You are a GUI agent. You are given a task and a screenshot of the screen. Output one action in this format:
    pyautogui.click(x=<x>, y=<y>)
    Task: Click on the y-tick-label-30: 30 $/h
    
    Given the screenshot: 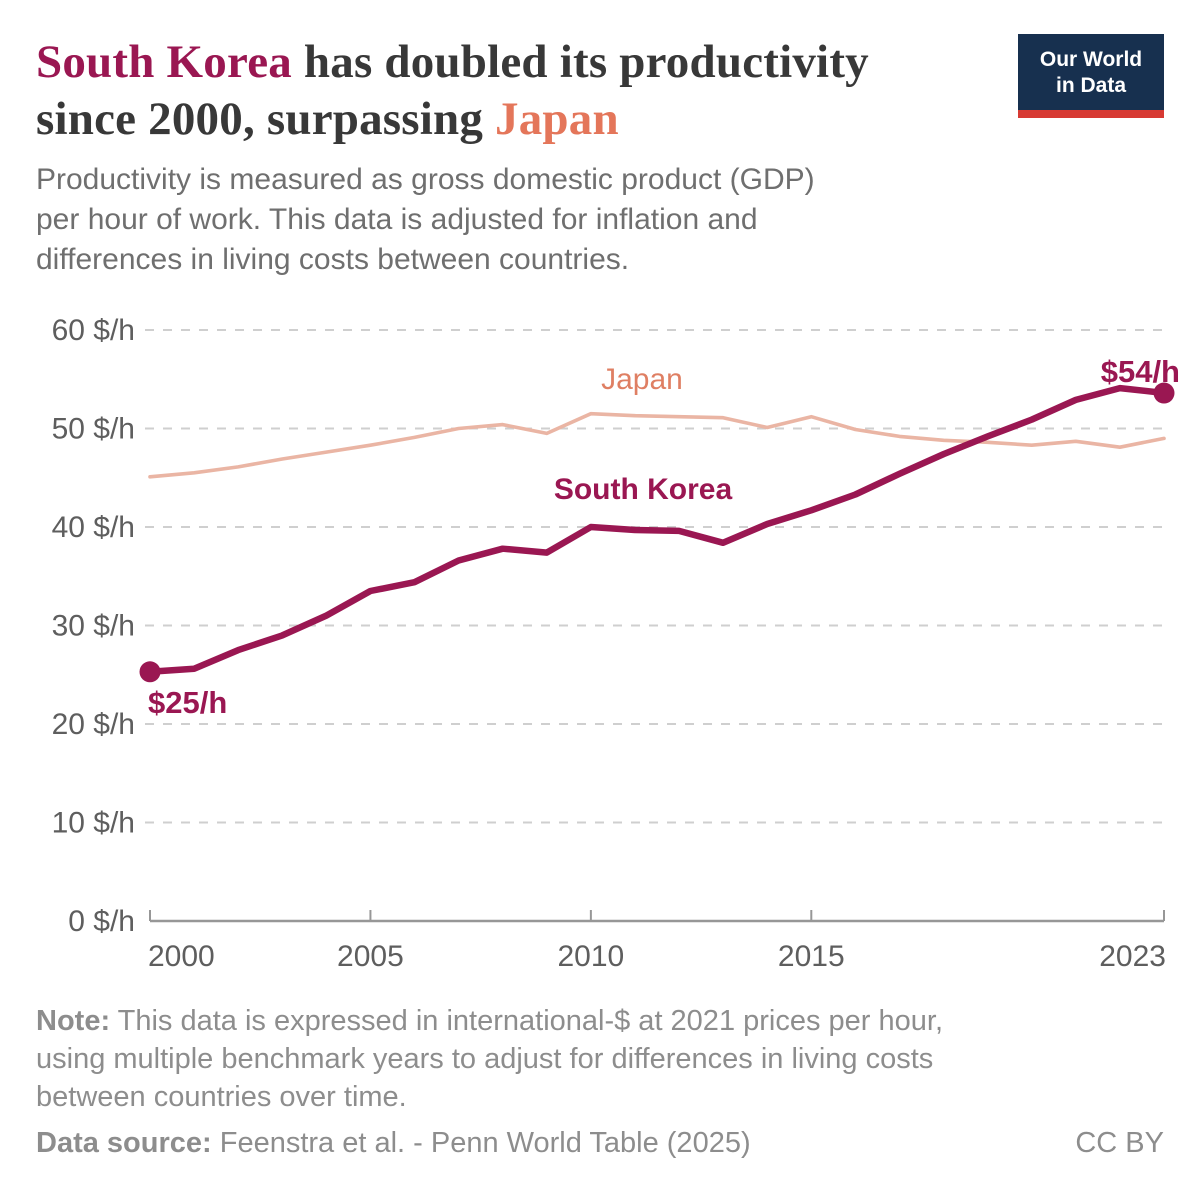 What is the action you would take?
    pyautogui.click(x=93, y=626)
    